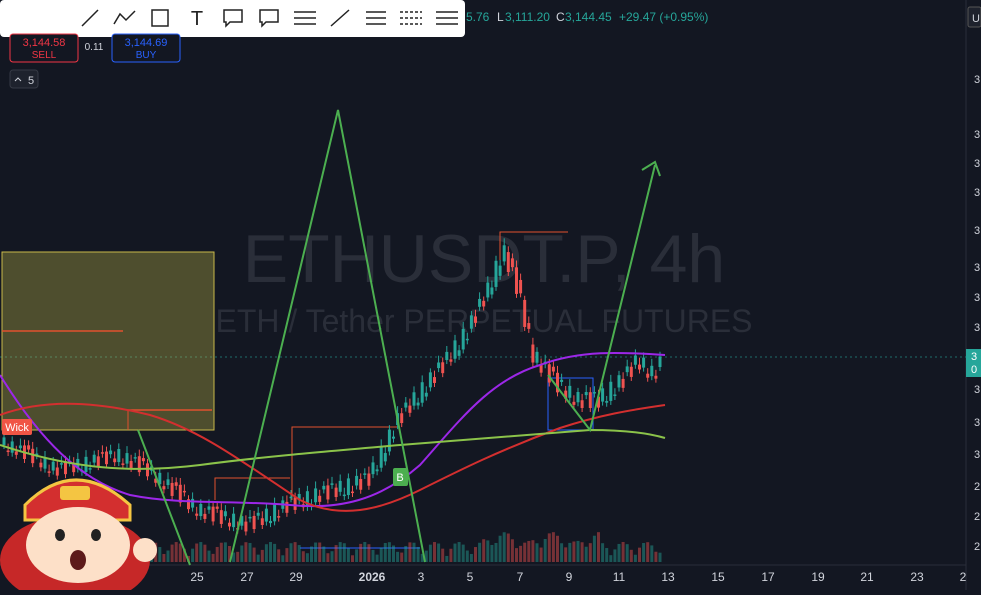  I want to click on tool-rect, so click(160, 18).